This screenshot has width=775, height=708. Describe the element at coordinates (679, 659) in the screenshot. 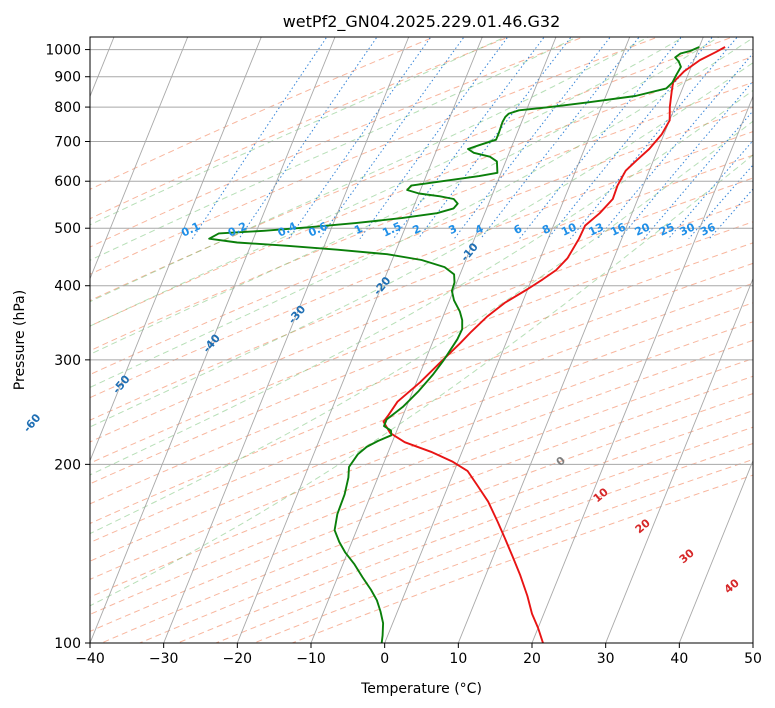

I see `x-tick-label: 40` at that location.